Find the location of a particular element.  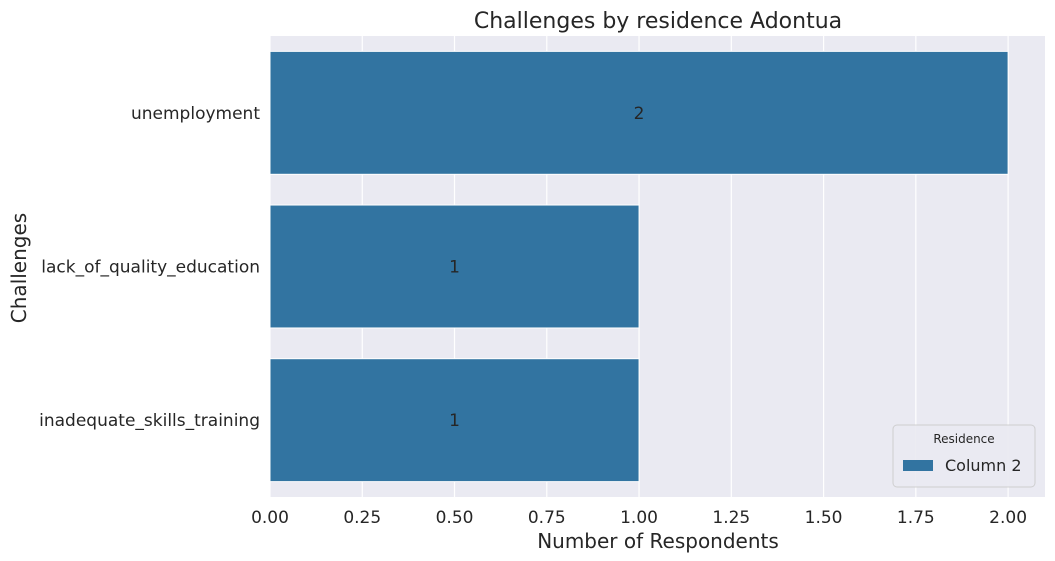

data-label: 2 is located at coordinates (639, 114).